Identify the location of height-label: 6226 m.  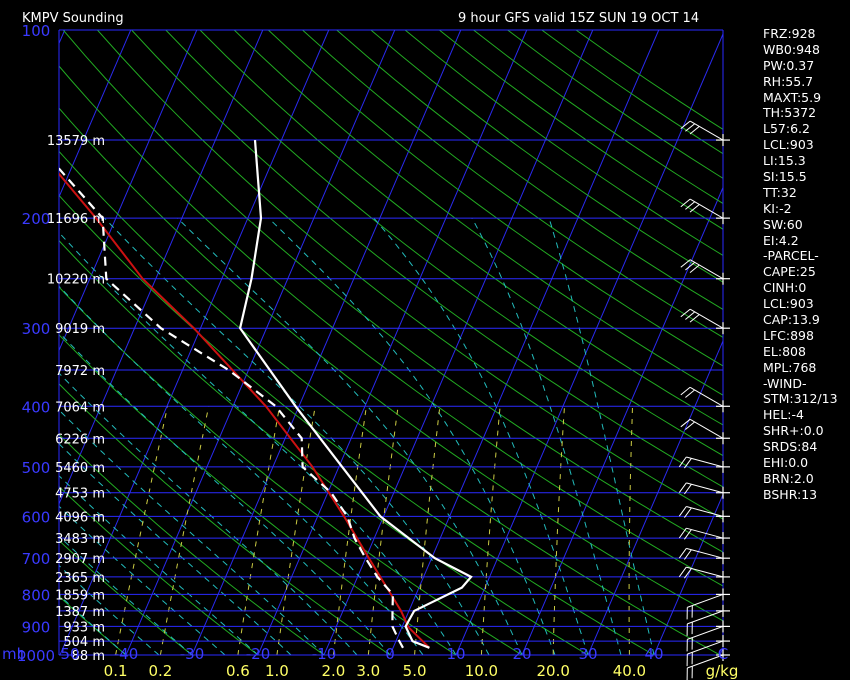
(80, 439).